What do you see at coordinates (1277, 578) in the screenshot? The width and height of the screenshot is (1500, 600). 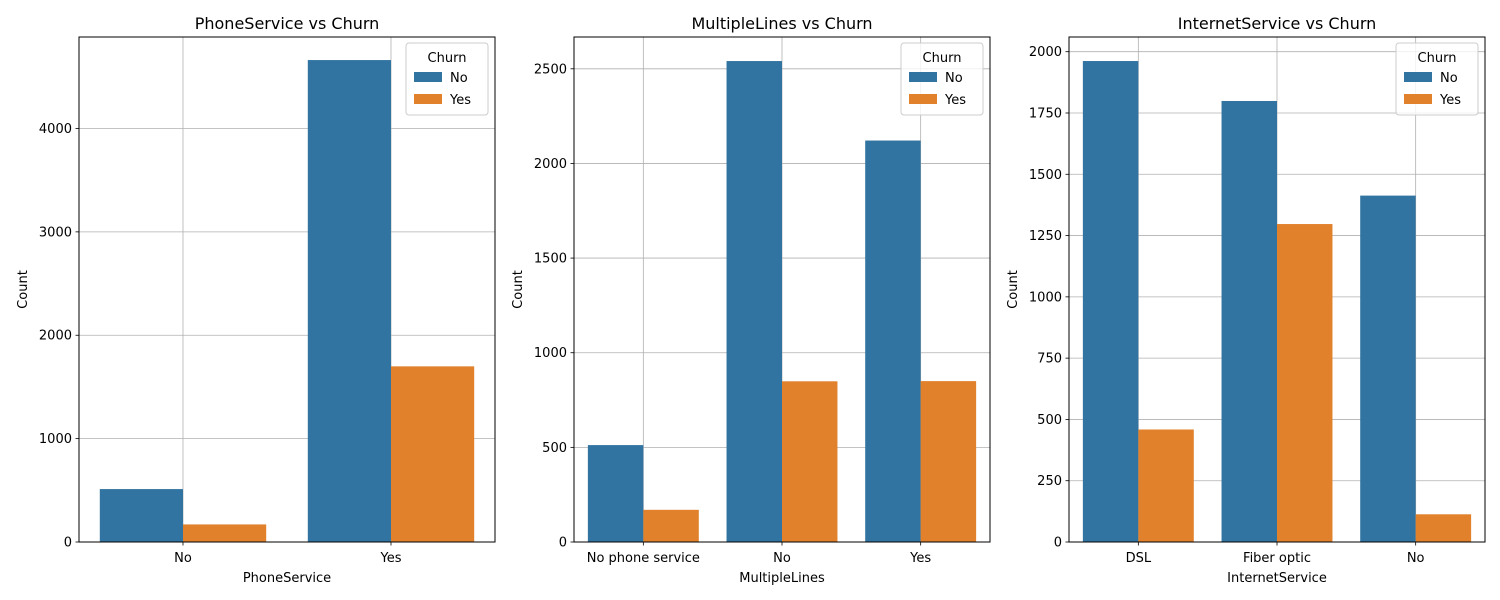 I see `x-axis-label: InternetService` at bounding box center [1277, 578].